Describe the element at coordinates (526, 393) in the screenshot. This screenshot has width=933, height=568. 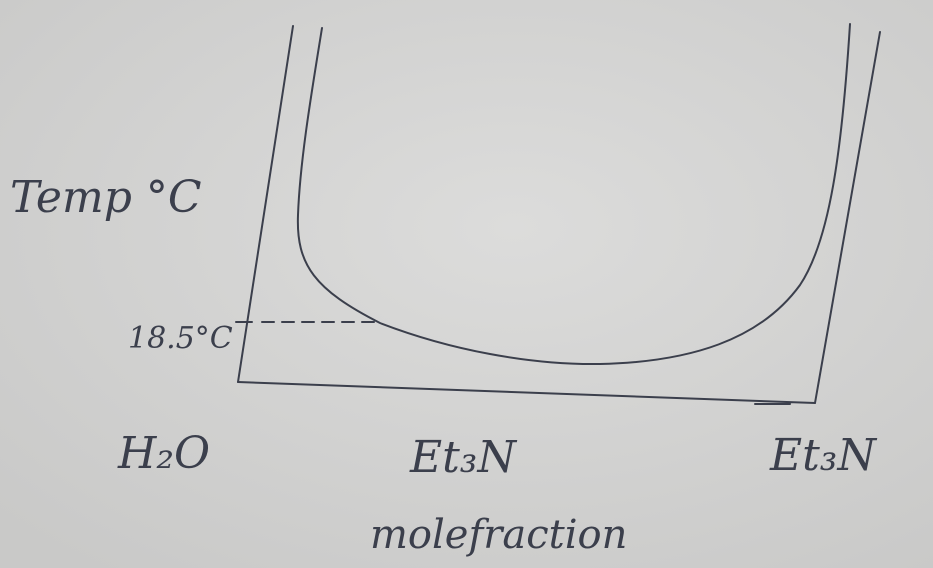
I see `bottom-axis` at that location.